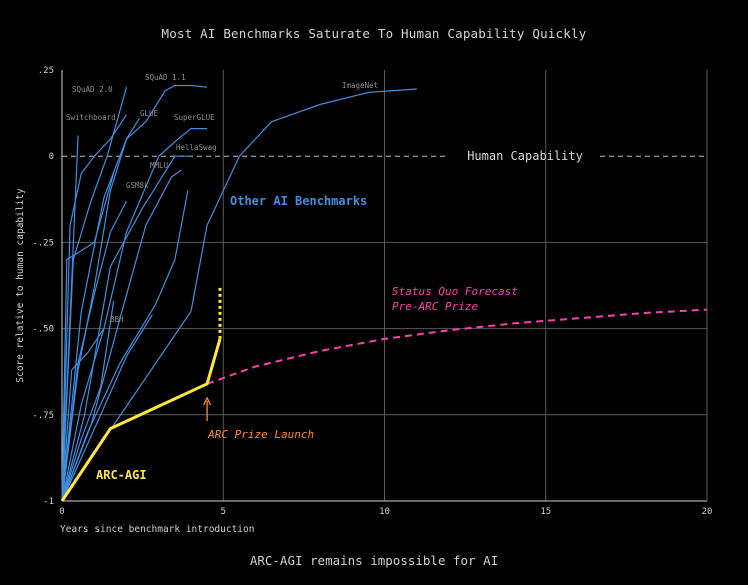  I want to click on forecast-label: Pre-ARC Prize, so click(435, 306).